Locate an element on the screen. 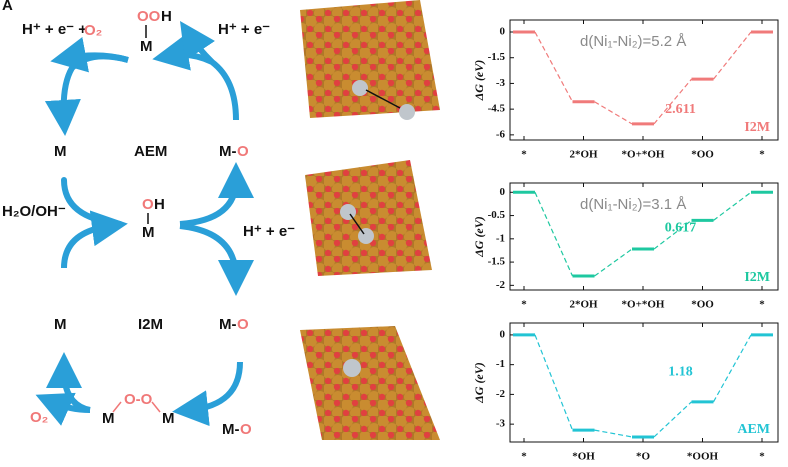  y-tick-label: -6 is located at coordinates (501, 134).